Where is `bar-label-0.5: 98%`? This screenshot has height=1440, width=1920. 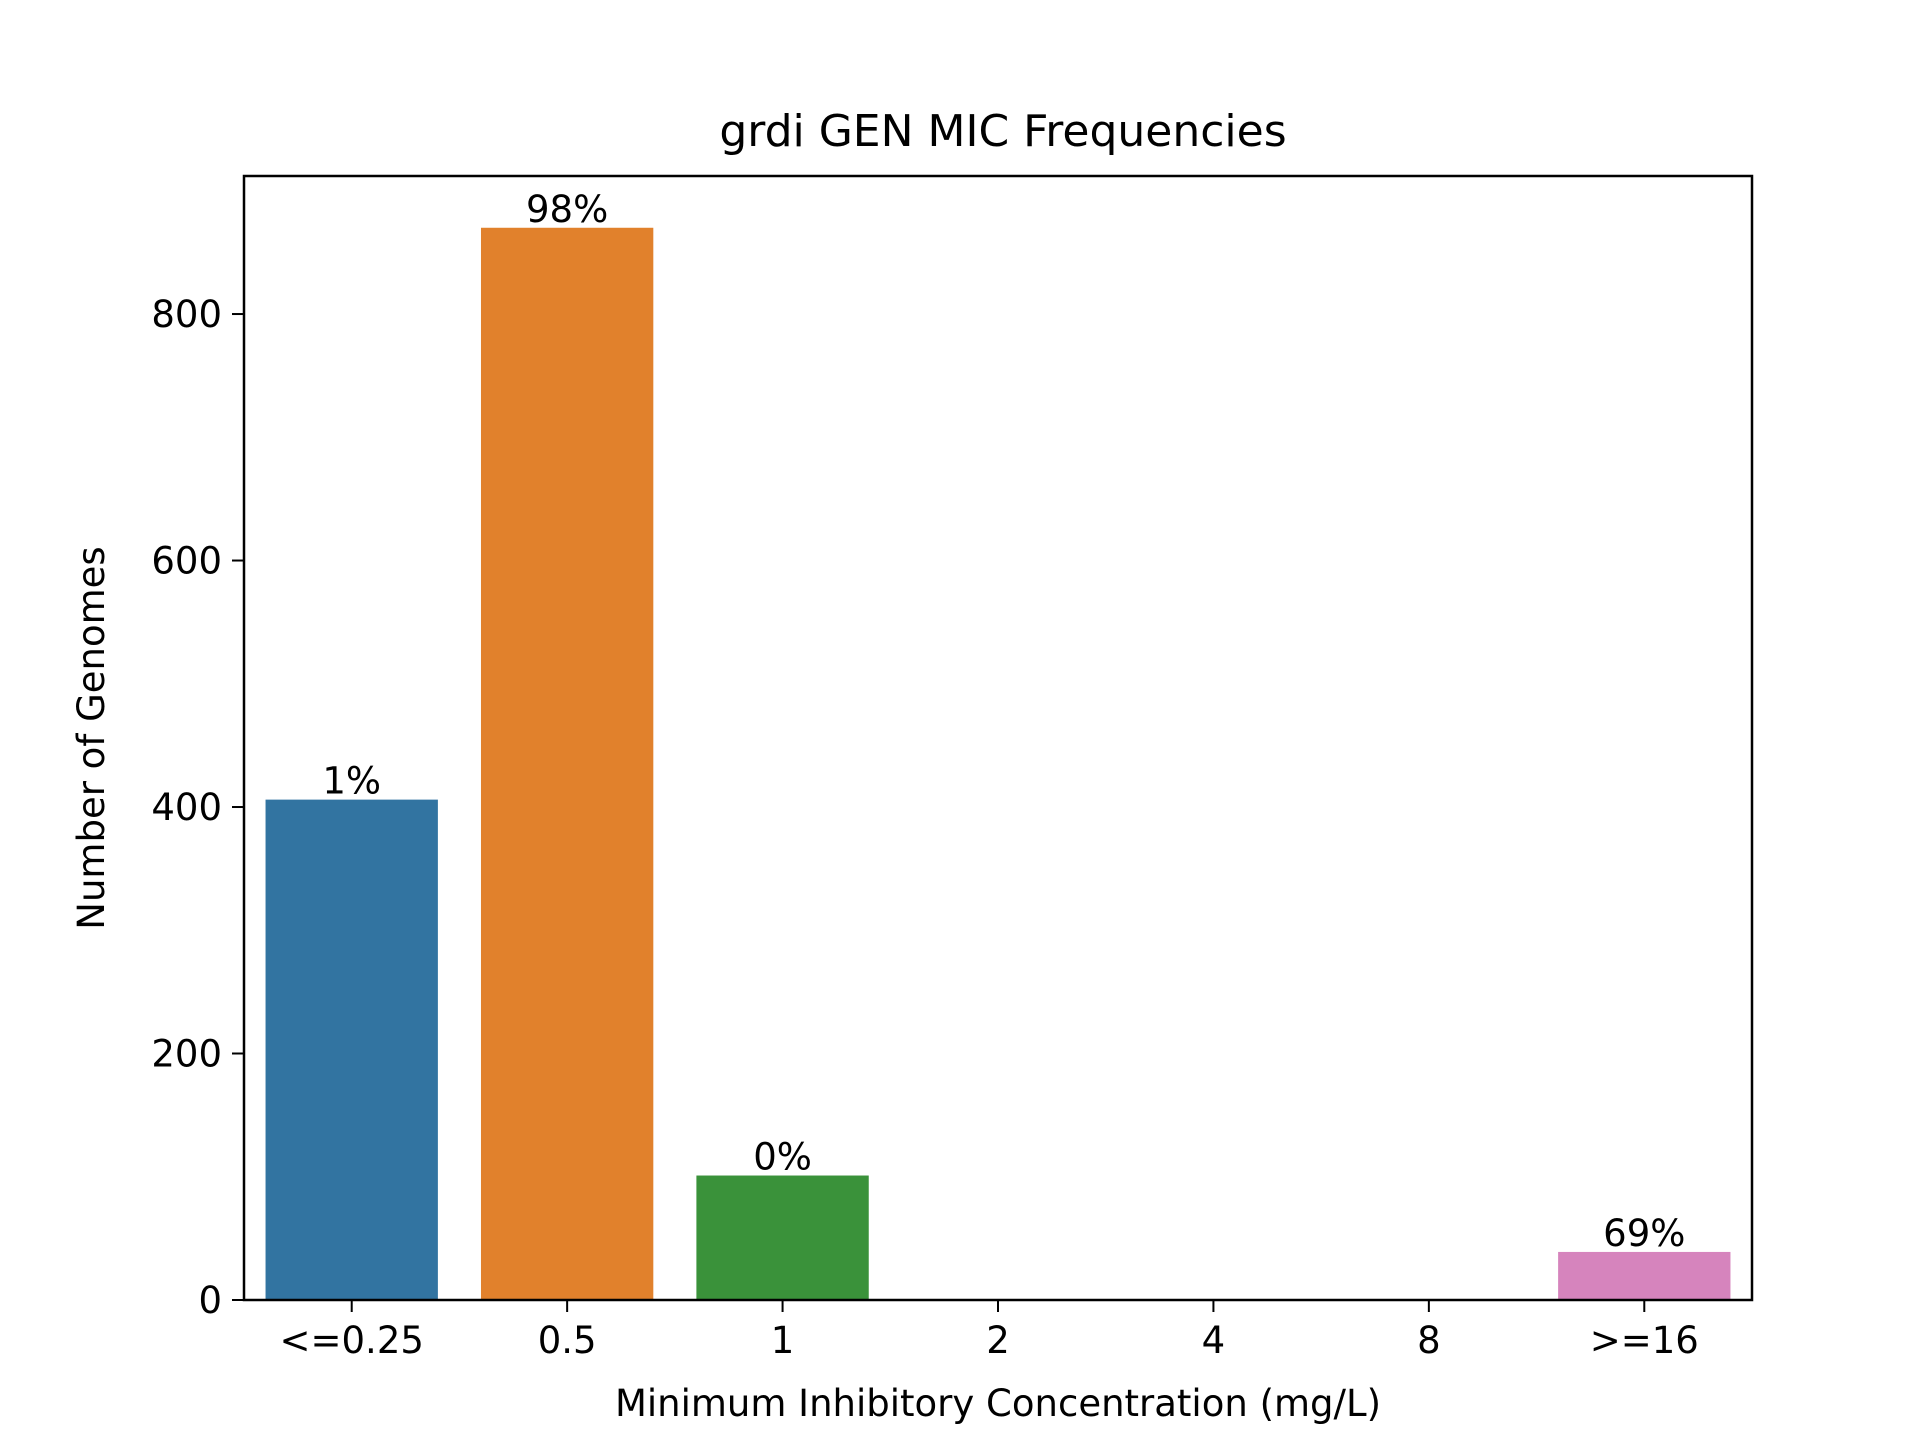
bar-label-0.5: 98% is located at coordinates (567, 209).